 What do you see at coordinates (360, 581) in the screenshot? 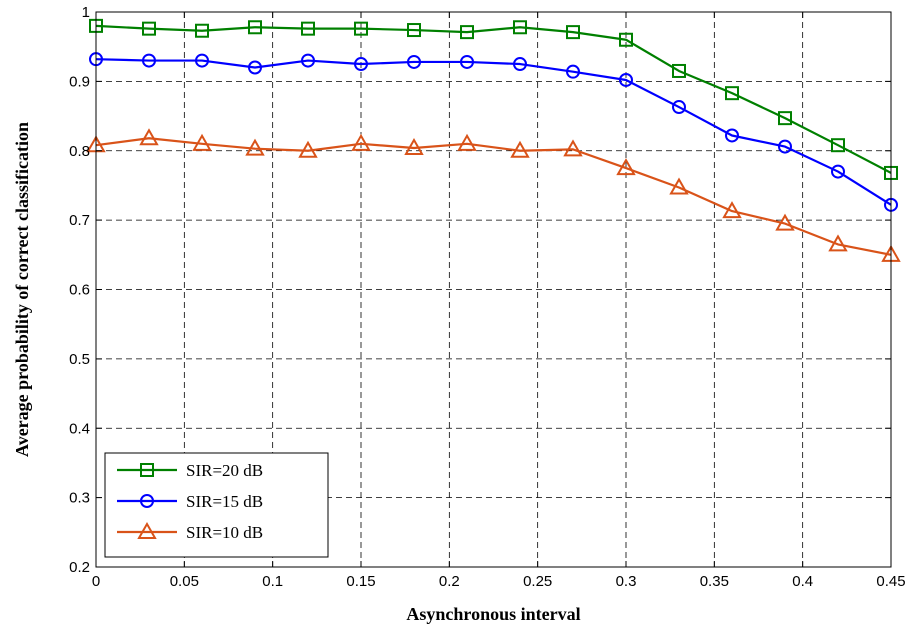
I see `x-tick-label: 0.15` at bounding box center [360, 581].